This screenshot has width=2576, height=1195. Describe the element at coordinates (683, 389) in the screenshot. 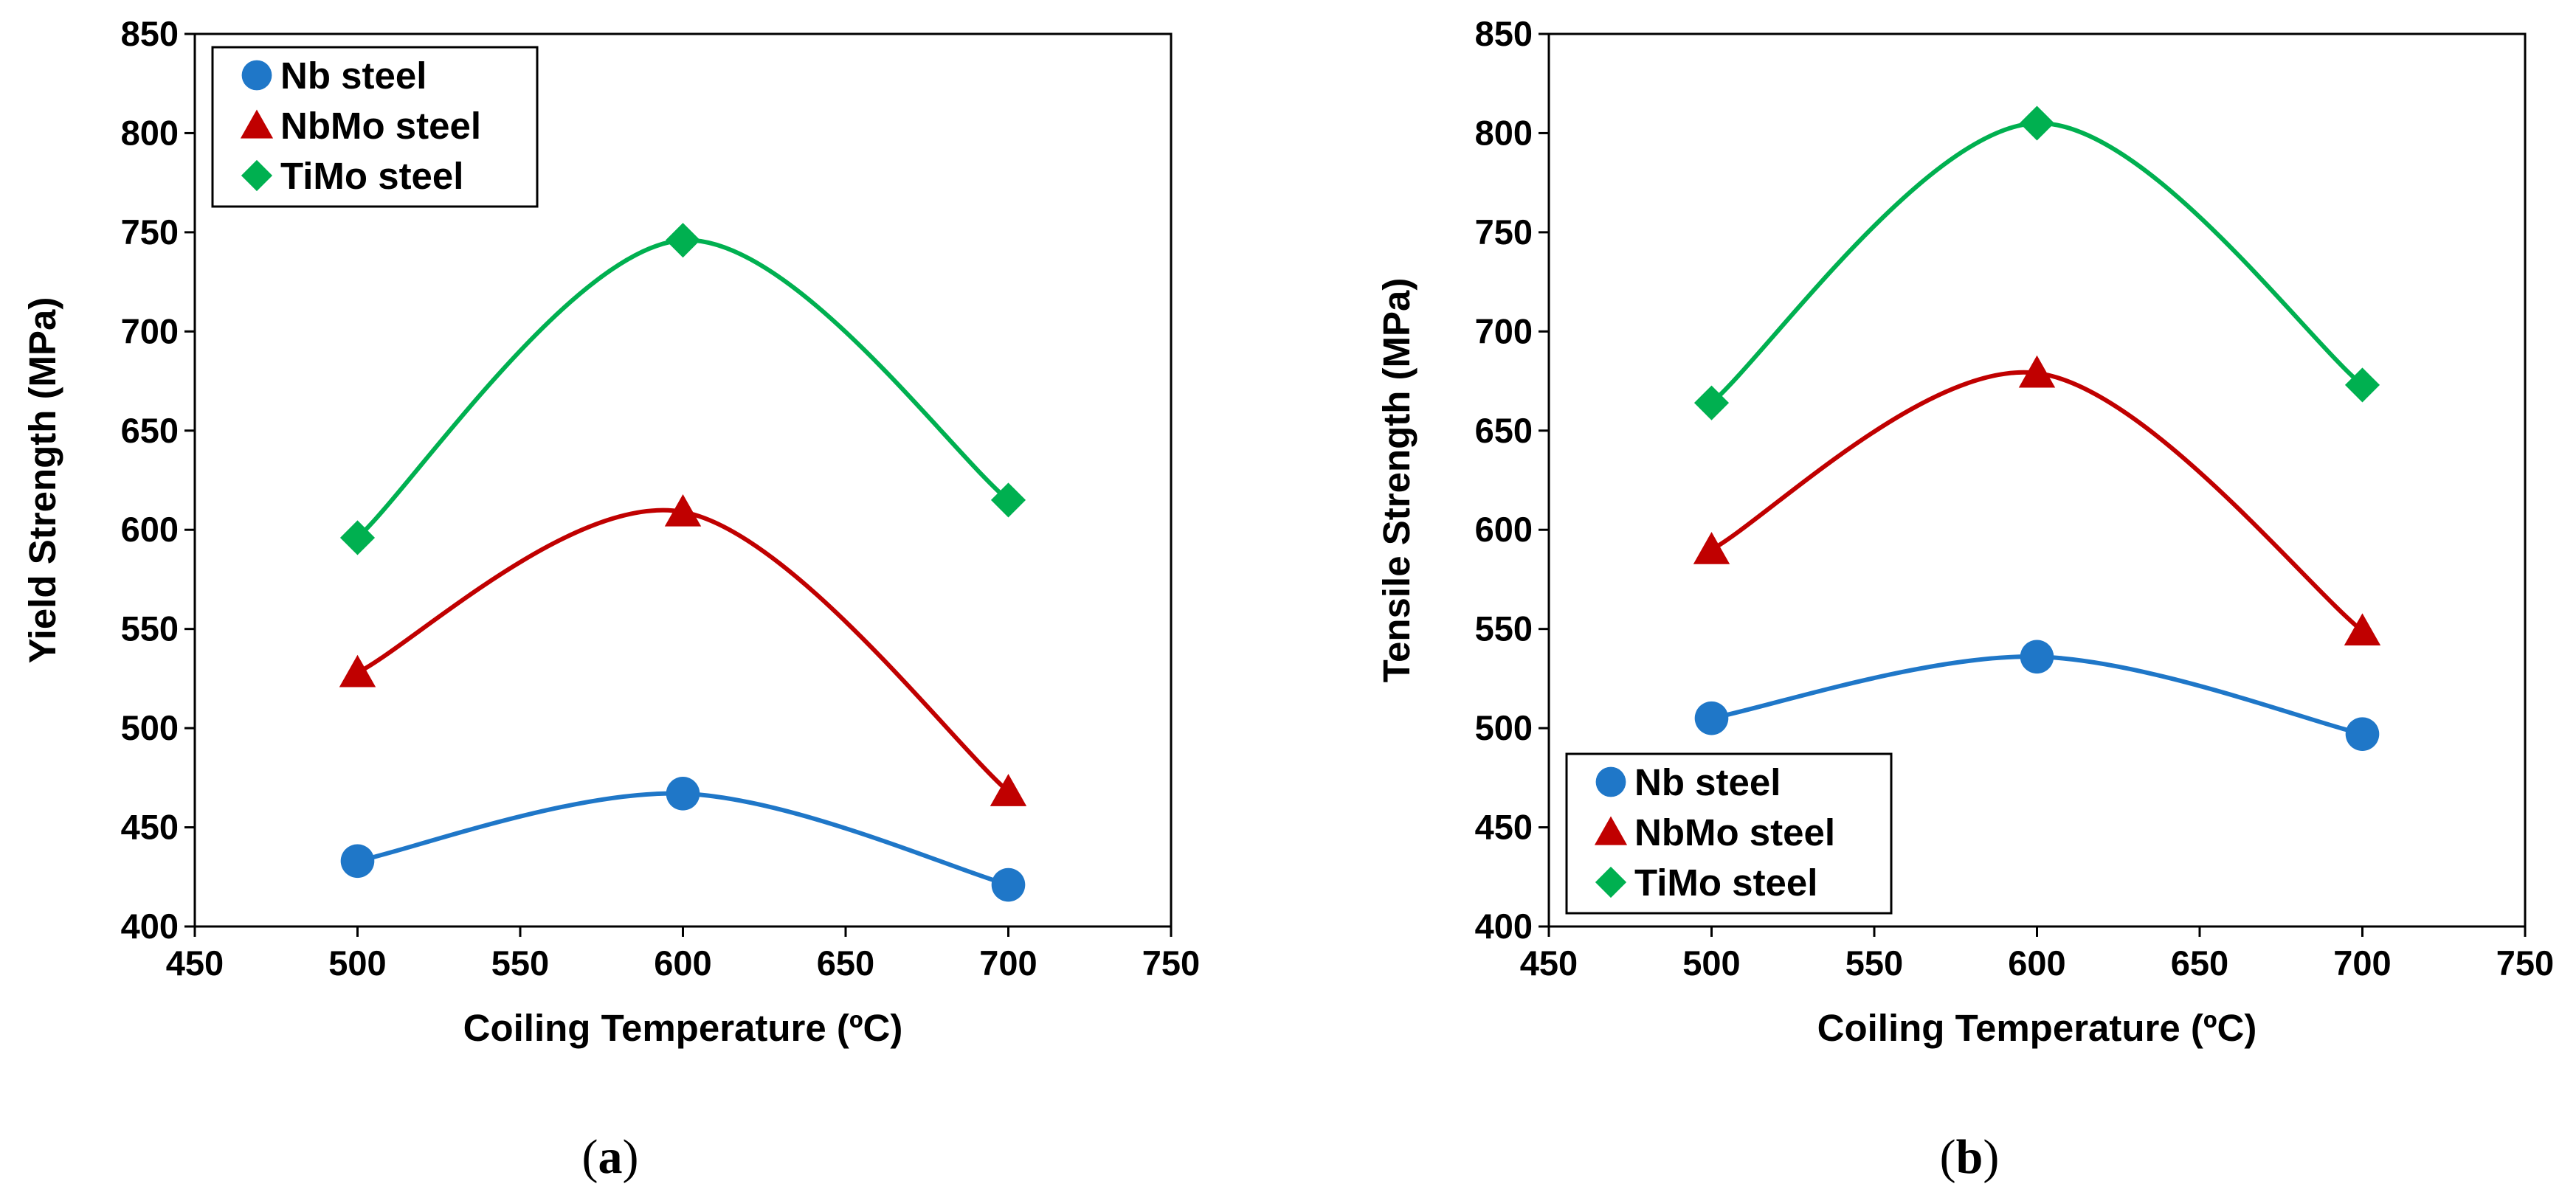

I see `series-line-timo-steel` at that location.